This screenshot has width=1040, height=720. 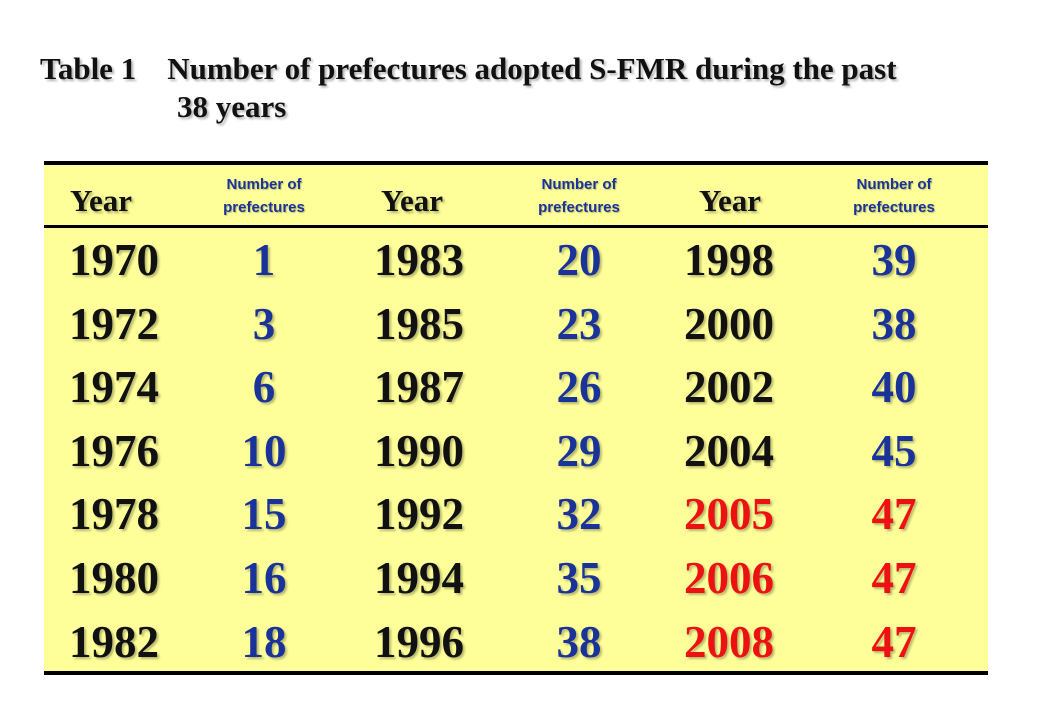 What do you see at coordinates (729, 514) in the screenshot?
I see `year-cell: 2005` at bounding box center [729, 514].